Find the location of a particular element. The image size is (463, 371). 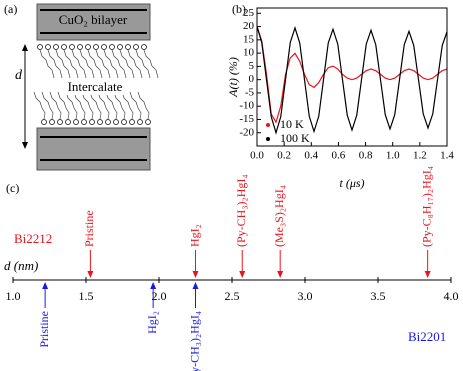

intercalate-label: Intercalate is located at coordinates (95, 86).